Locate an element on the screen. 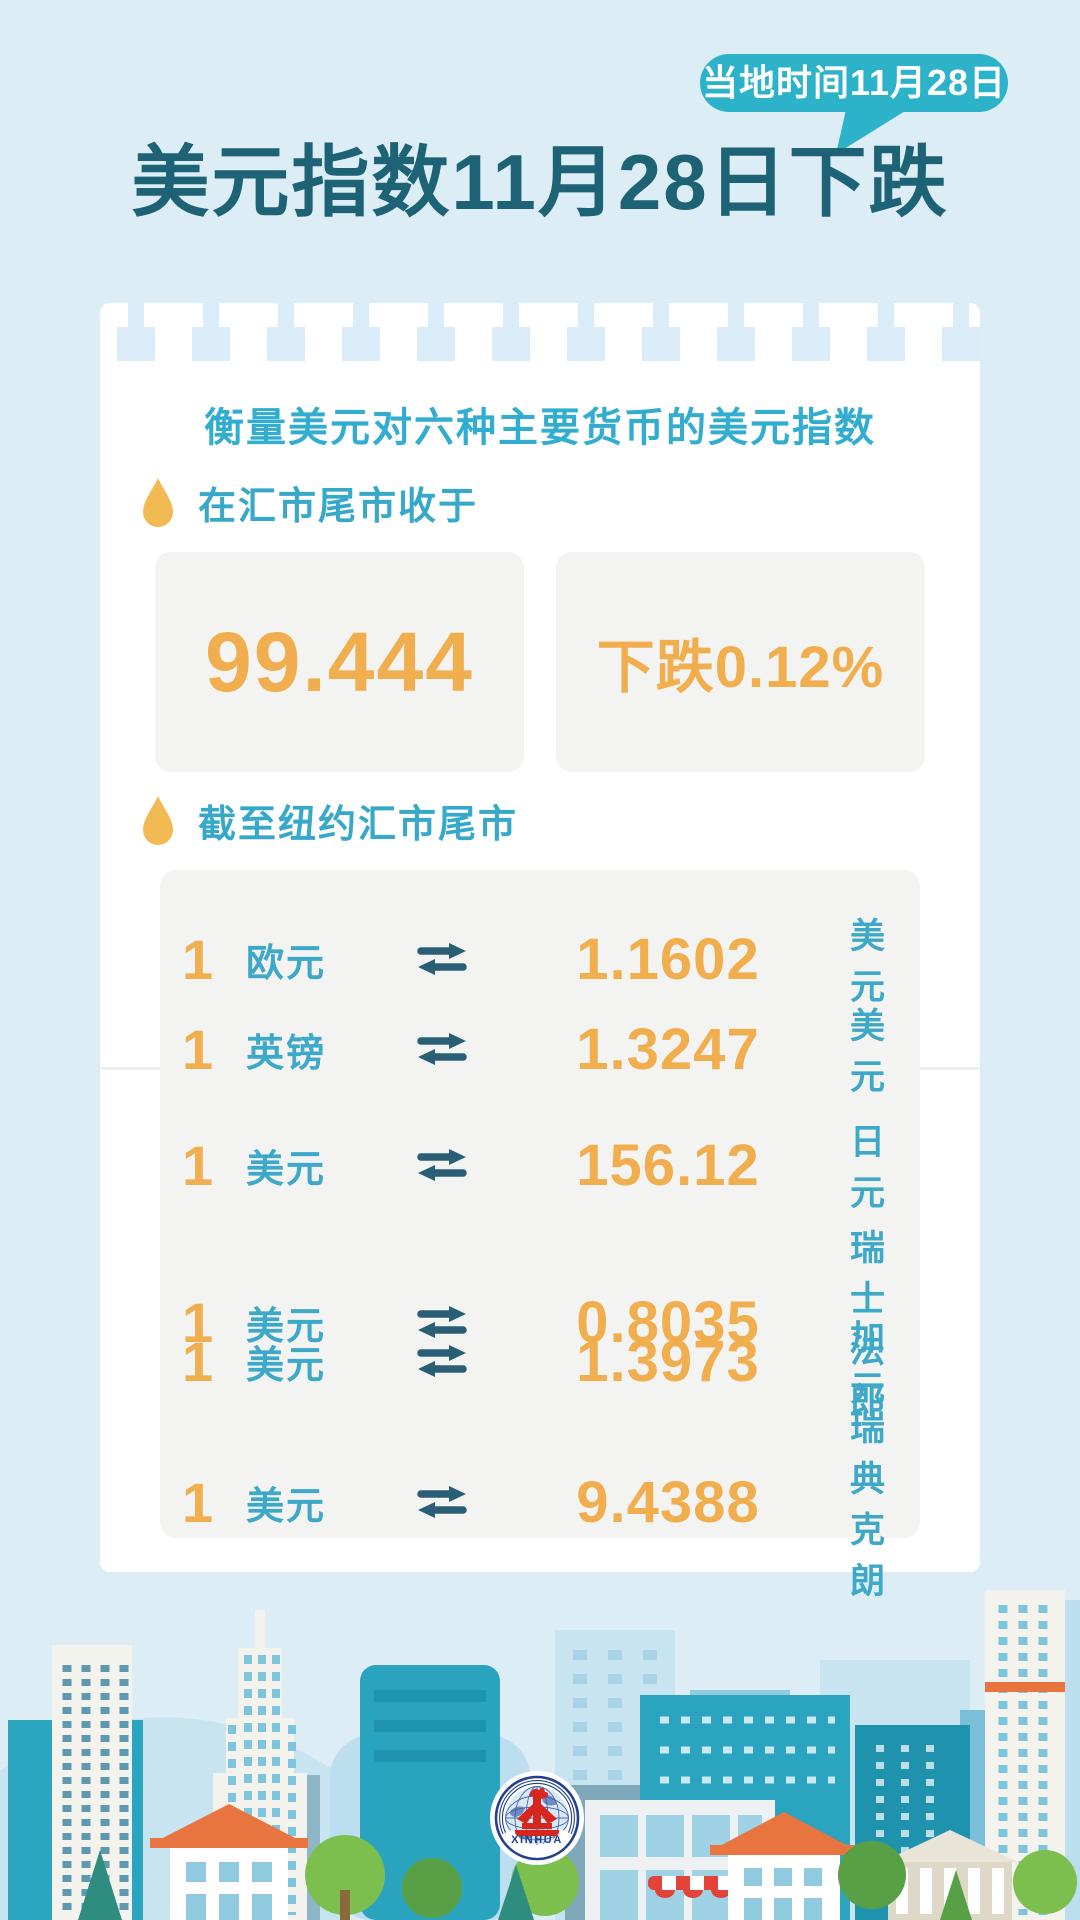 The image size is (1080, 1920). rate-value: 1.3973 is located at coordinates (668, 1361).